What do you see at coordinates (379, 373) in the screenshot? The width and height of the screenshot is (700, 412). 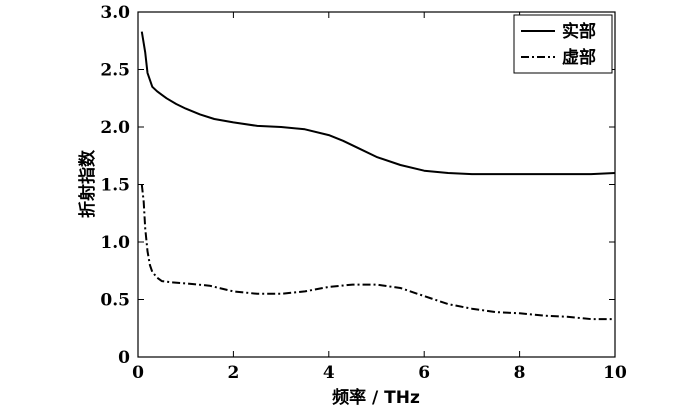 I see `x-tick-labels: 0 2 4 6 8 10` at bounding box center [379, 373].